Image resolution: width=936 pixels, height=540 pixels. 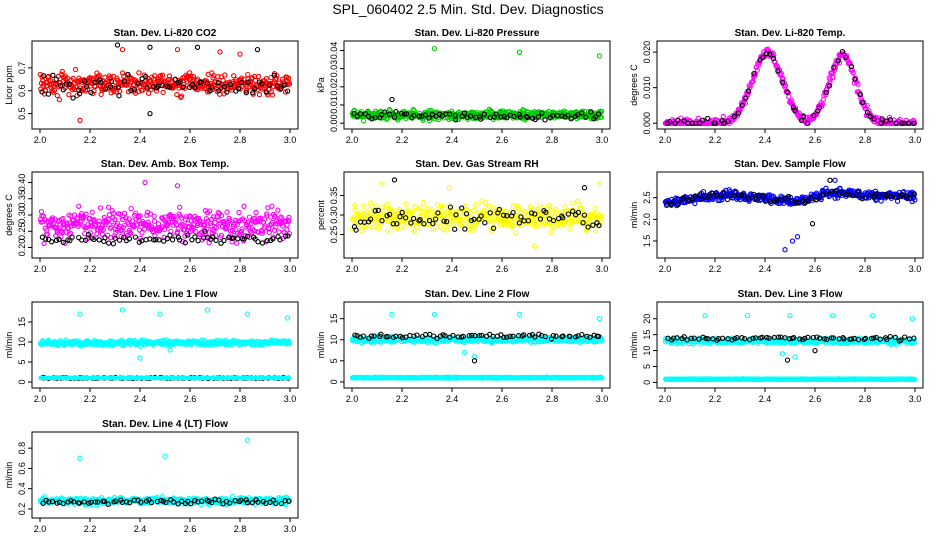 What do you see at coordinates (634, 85) in the screenshot?
I see `y-axis-label: degrees C` at bounding box center [634, 85].